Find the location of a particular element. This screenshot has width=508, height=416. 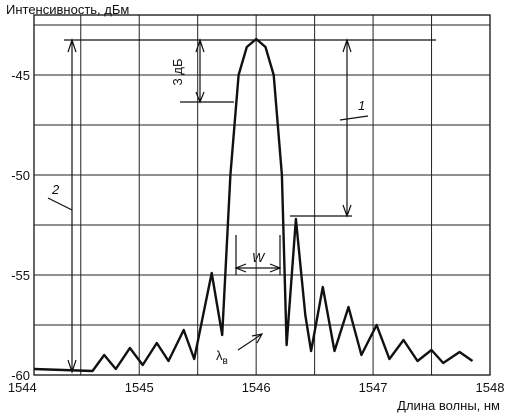

label-2: 2 is located at coordinates (55, 189).